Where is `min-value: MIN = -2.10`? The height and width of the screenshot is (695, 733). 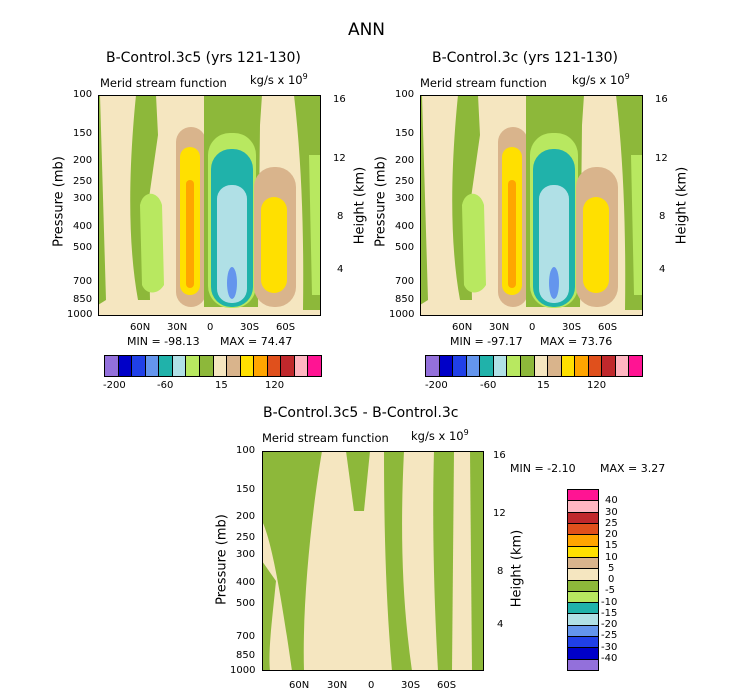
min-value: MIN = -2.10 is located at coordinates (543, 468).